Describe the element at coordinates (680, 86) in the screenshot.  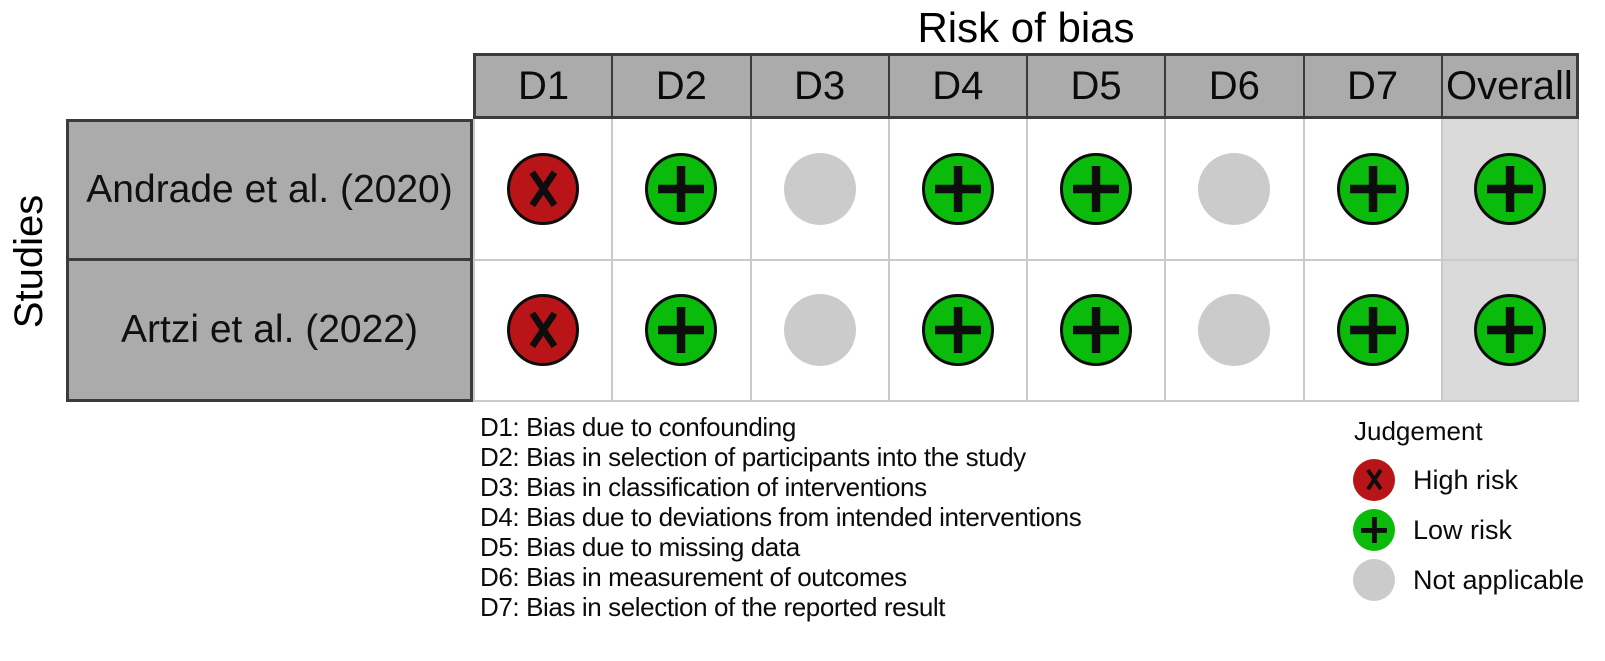
I see `column-header-d2: D2` at that location.